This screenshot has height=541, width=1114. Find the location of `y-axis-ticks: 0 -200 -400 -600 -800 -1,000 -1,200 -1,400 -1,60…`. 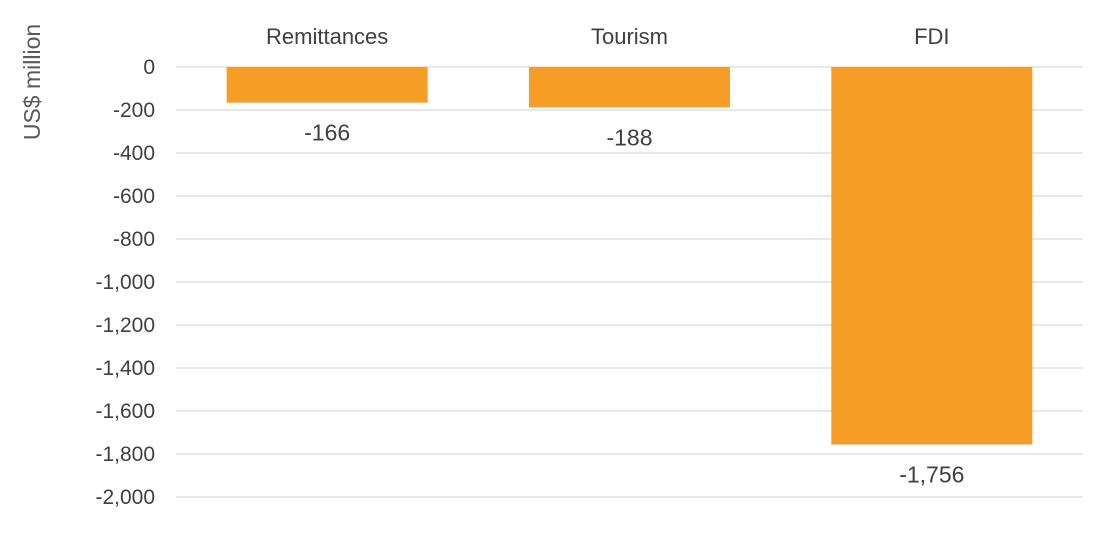

y-axis-ticks: 0 -200 -400 -600 -800 -1,000 -1,200 -1,400 -1,60… is located at coordinates (125, 282).